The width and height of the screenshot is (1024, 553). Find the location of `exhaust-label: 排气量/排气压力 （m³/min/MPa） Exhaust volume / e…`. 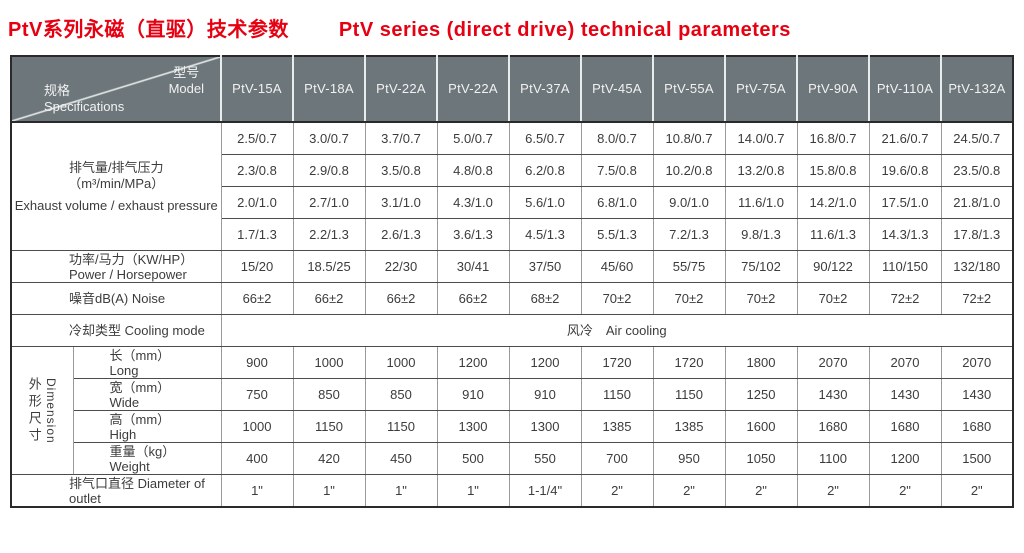

exhaust-label: 排气量/排气压力 （m³/min/MPa） Exhaust volume / e… is located at coordinates (116, 186).